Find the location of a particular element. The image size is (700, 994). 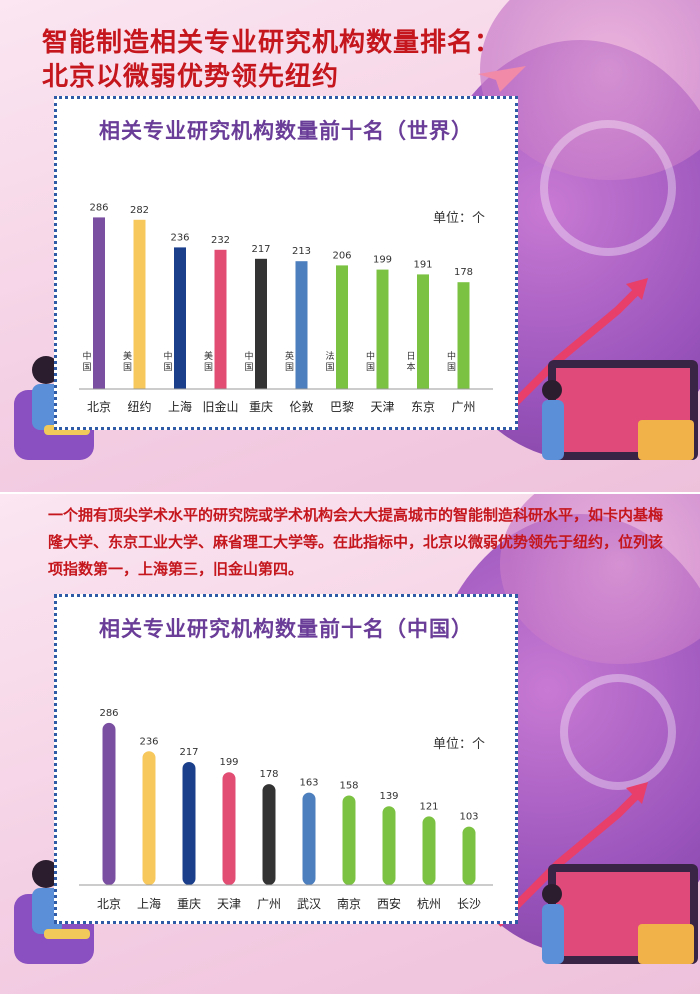

category-label: 伦敦 is located at coordinates (301, 406).